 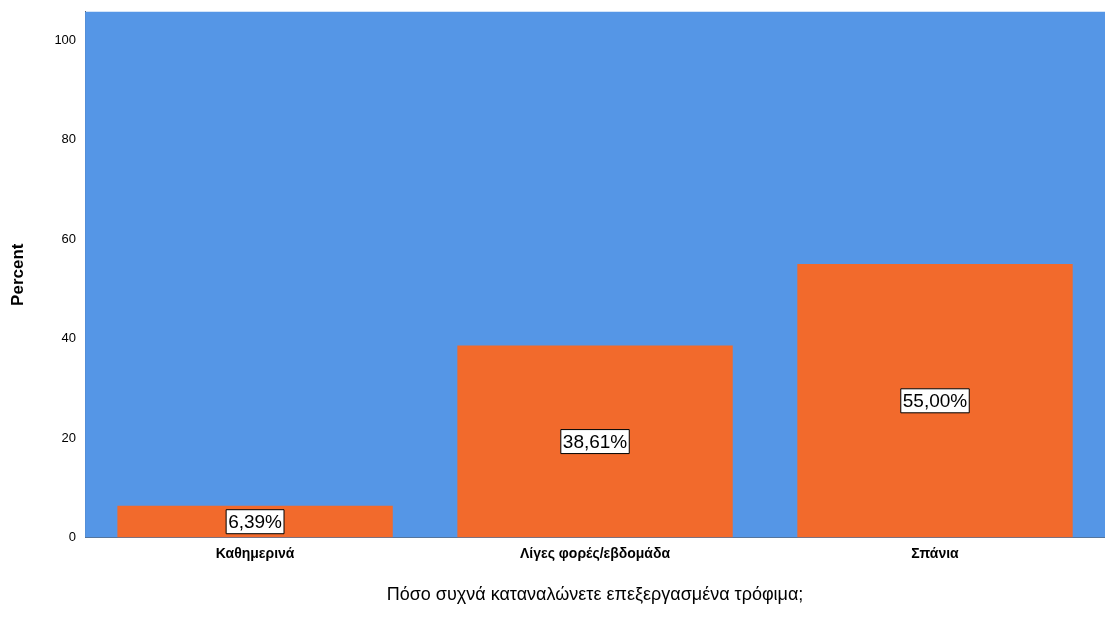 What do you see at coordinates (69, 338) in the screenshot?
I see `y-tick-label: 40` at bounding box center [69, 338].